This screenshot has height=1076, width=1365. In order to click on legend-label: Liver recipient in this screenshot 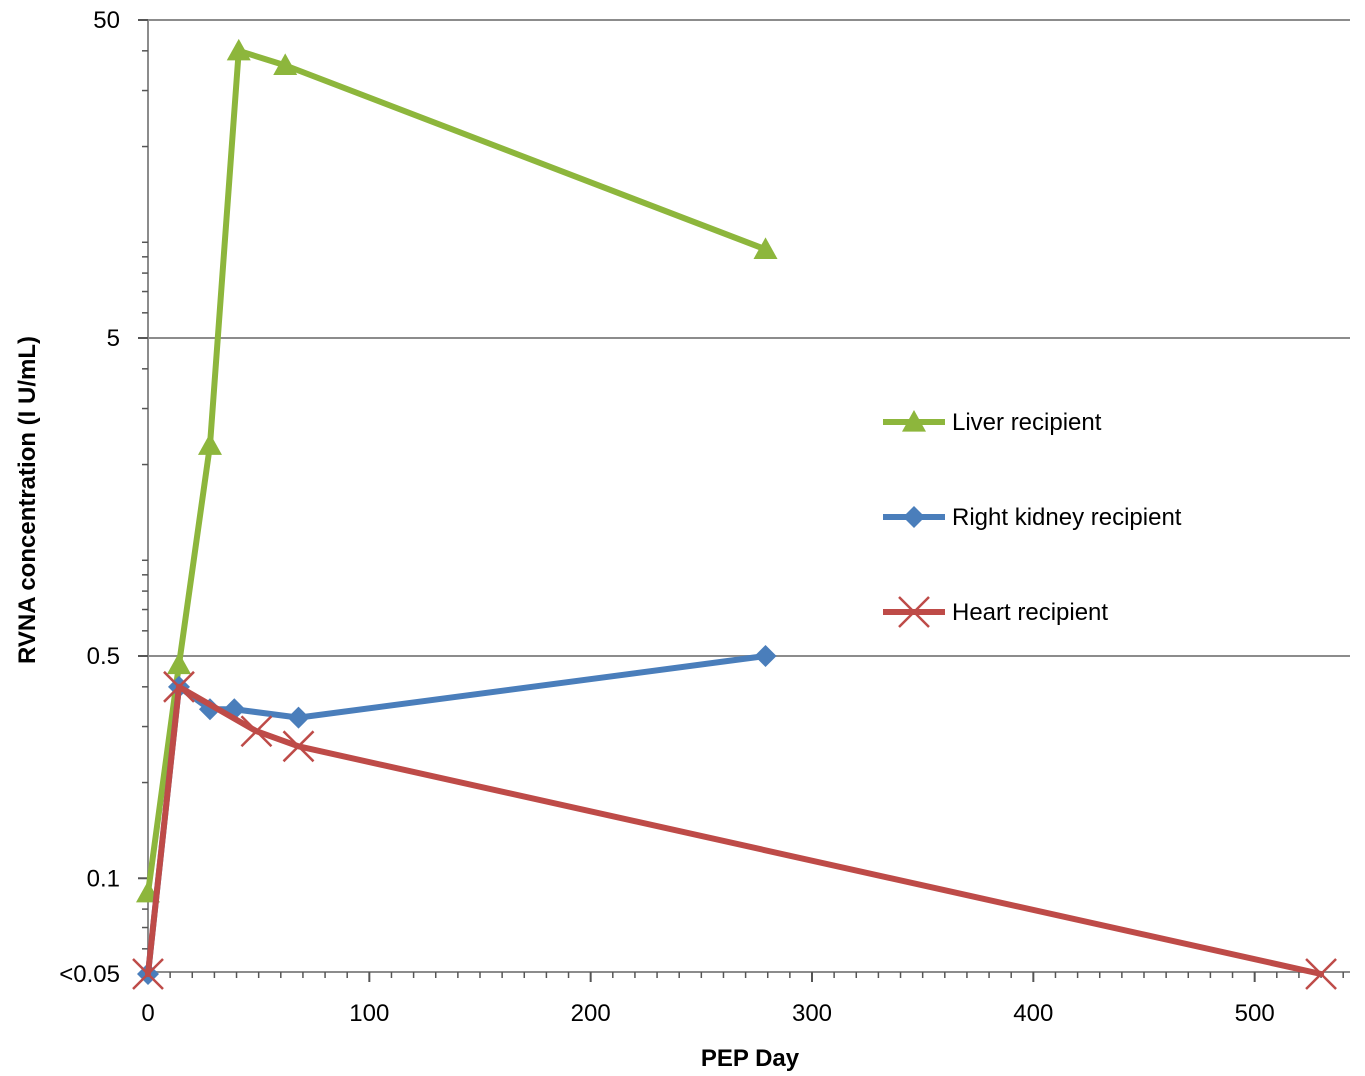, I will do `click(1027, 422)`.